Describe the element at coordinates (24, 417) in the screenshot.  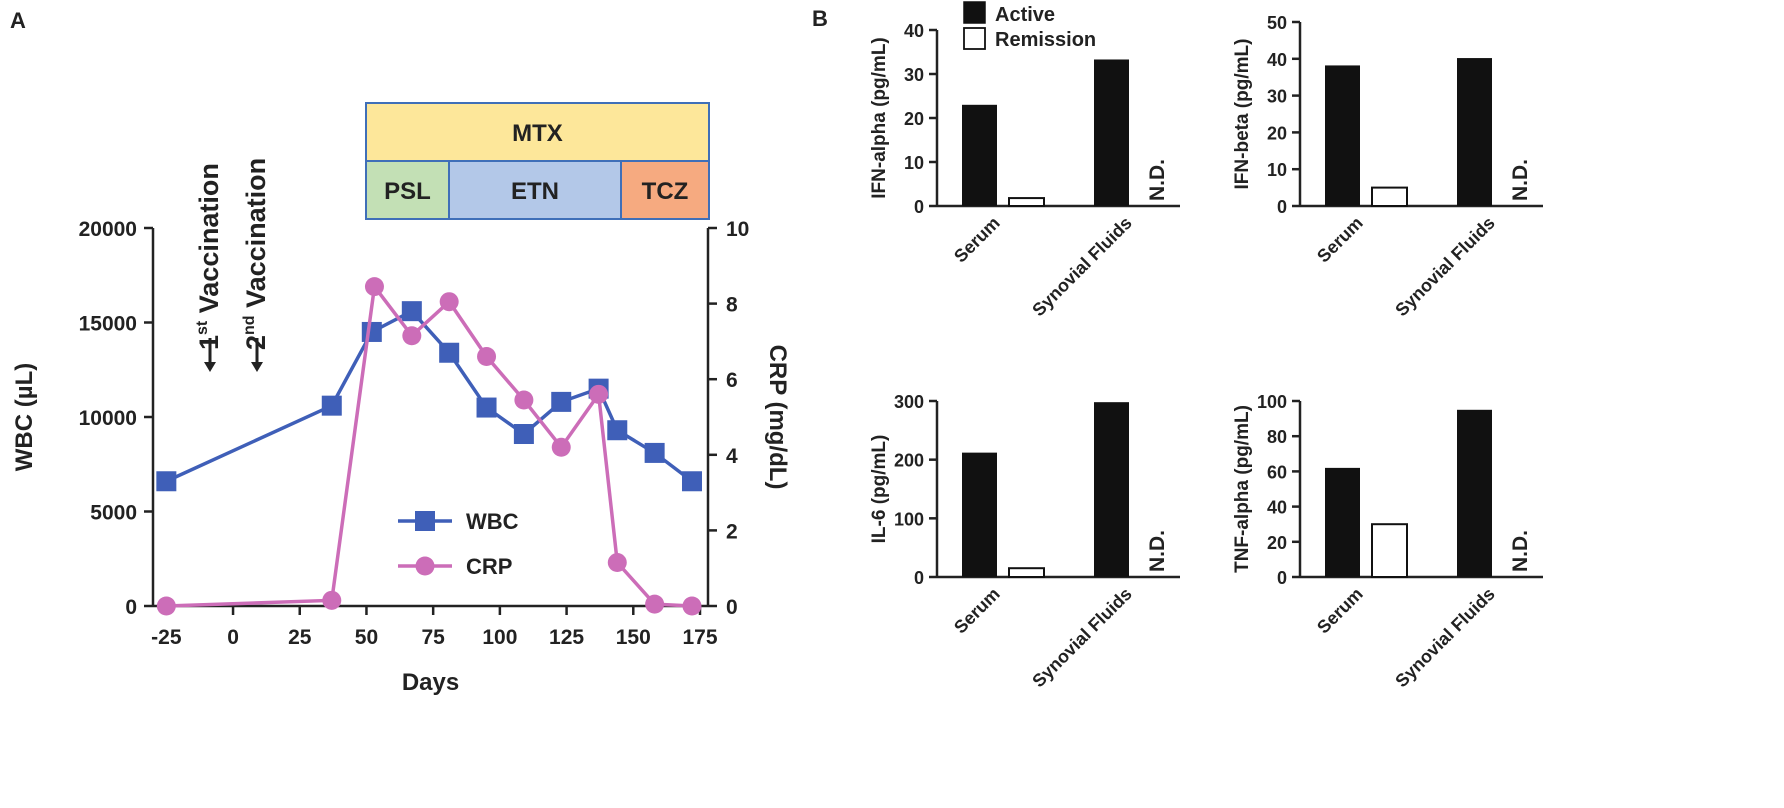
I see `y-axis-title-left: WBC (µL)` at that location.